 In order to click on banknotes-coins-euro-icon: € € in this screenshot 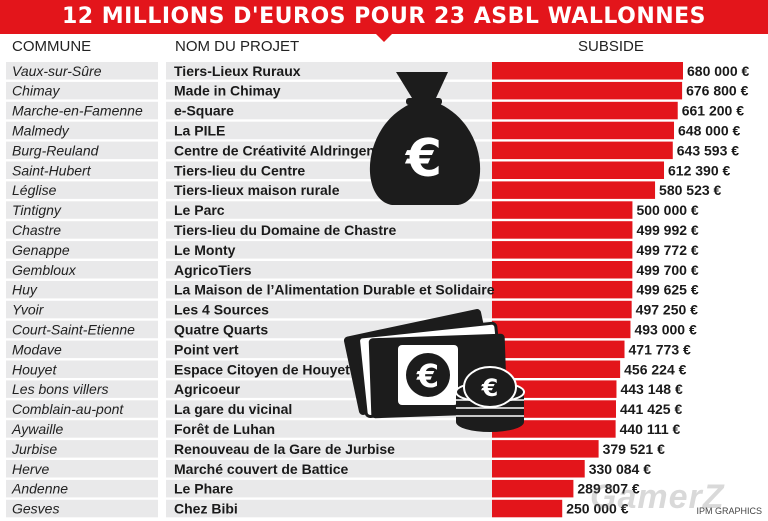, I will do `click(434, 370)`.